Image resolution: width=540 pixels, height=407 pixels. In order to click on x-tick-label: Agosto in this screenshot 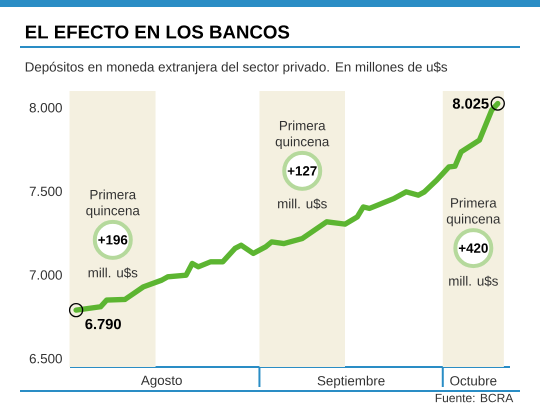, I will do `click(161, 382)`.